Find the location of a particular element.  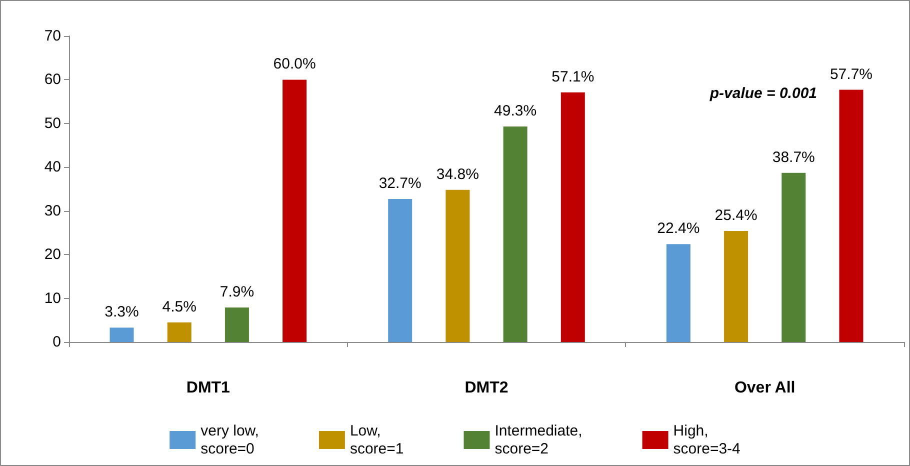

x-tick-label: DMT1 is located at coordinates (208, 388).